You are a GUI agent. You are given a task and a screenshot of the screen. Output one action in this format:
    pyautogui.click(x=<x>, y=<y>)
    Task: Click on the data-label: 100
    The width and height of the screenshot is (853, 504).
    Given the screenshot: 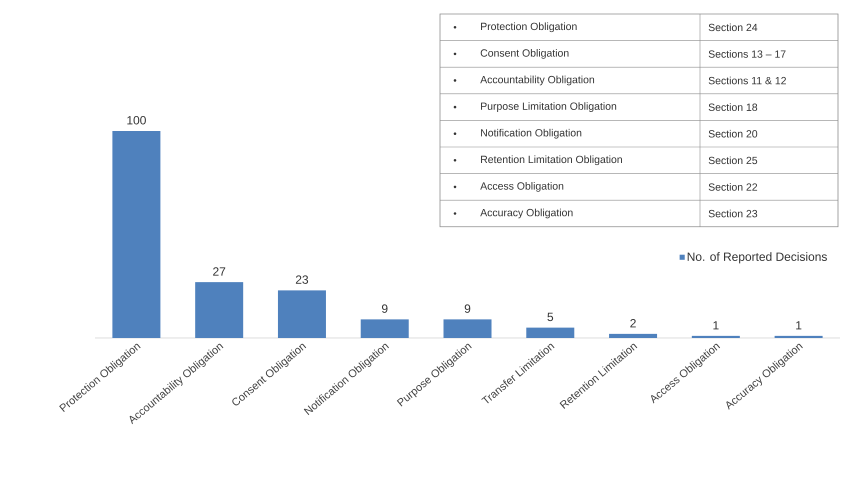 What is the action you would take?
    pyautogui.click(x=136, y=120)
    